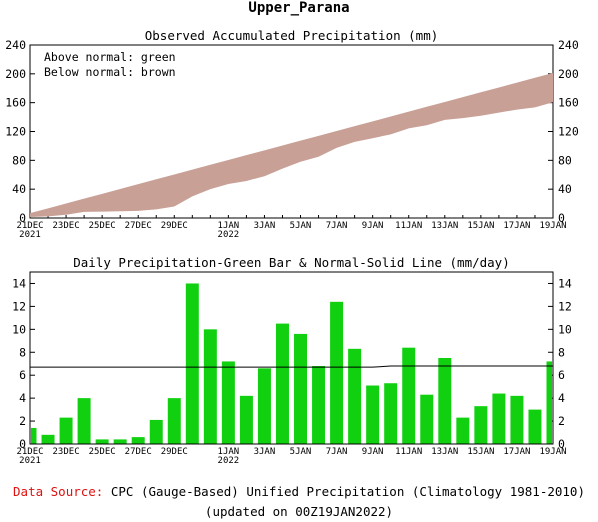  What do you see at coordinates (110, 72) in the screenshot?
I see `legend-below-normal: Below normal: brown` at bounding box center [110, 72].